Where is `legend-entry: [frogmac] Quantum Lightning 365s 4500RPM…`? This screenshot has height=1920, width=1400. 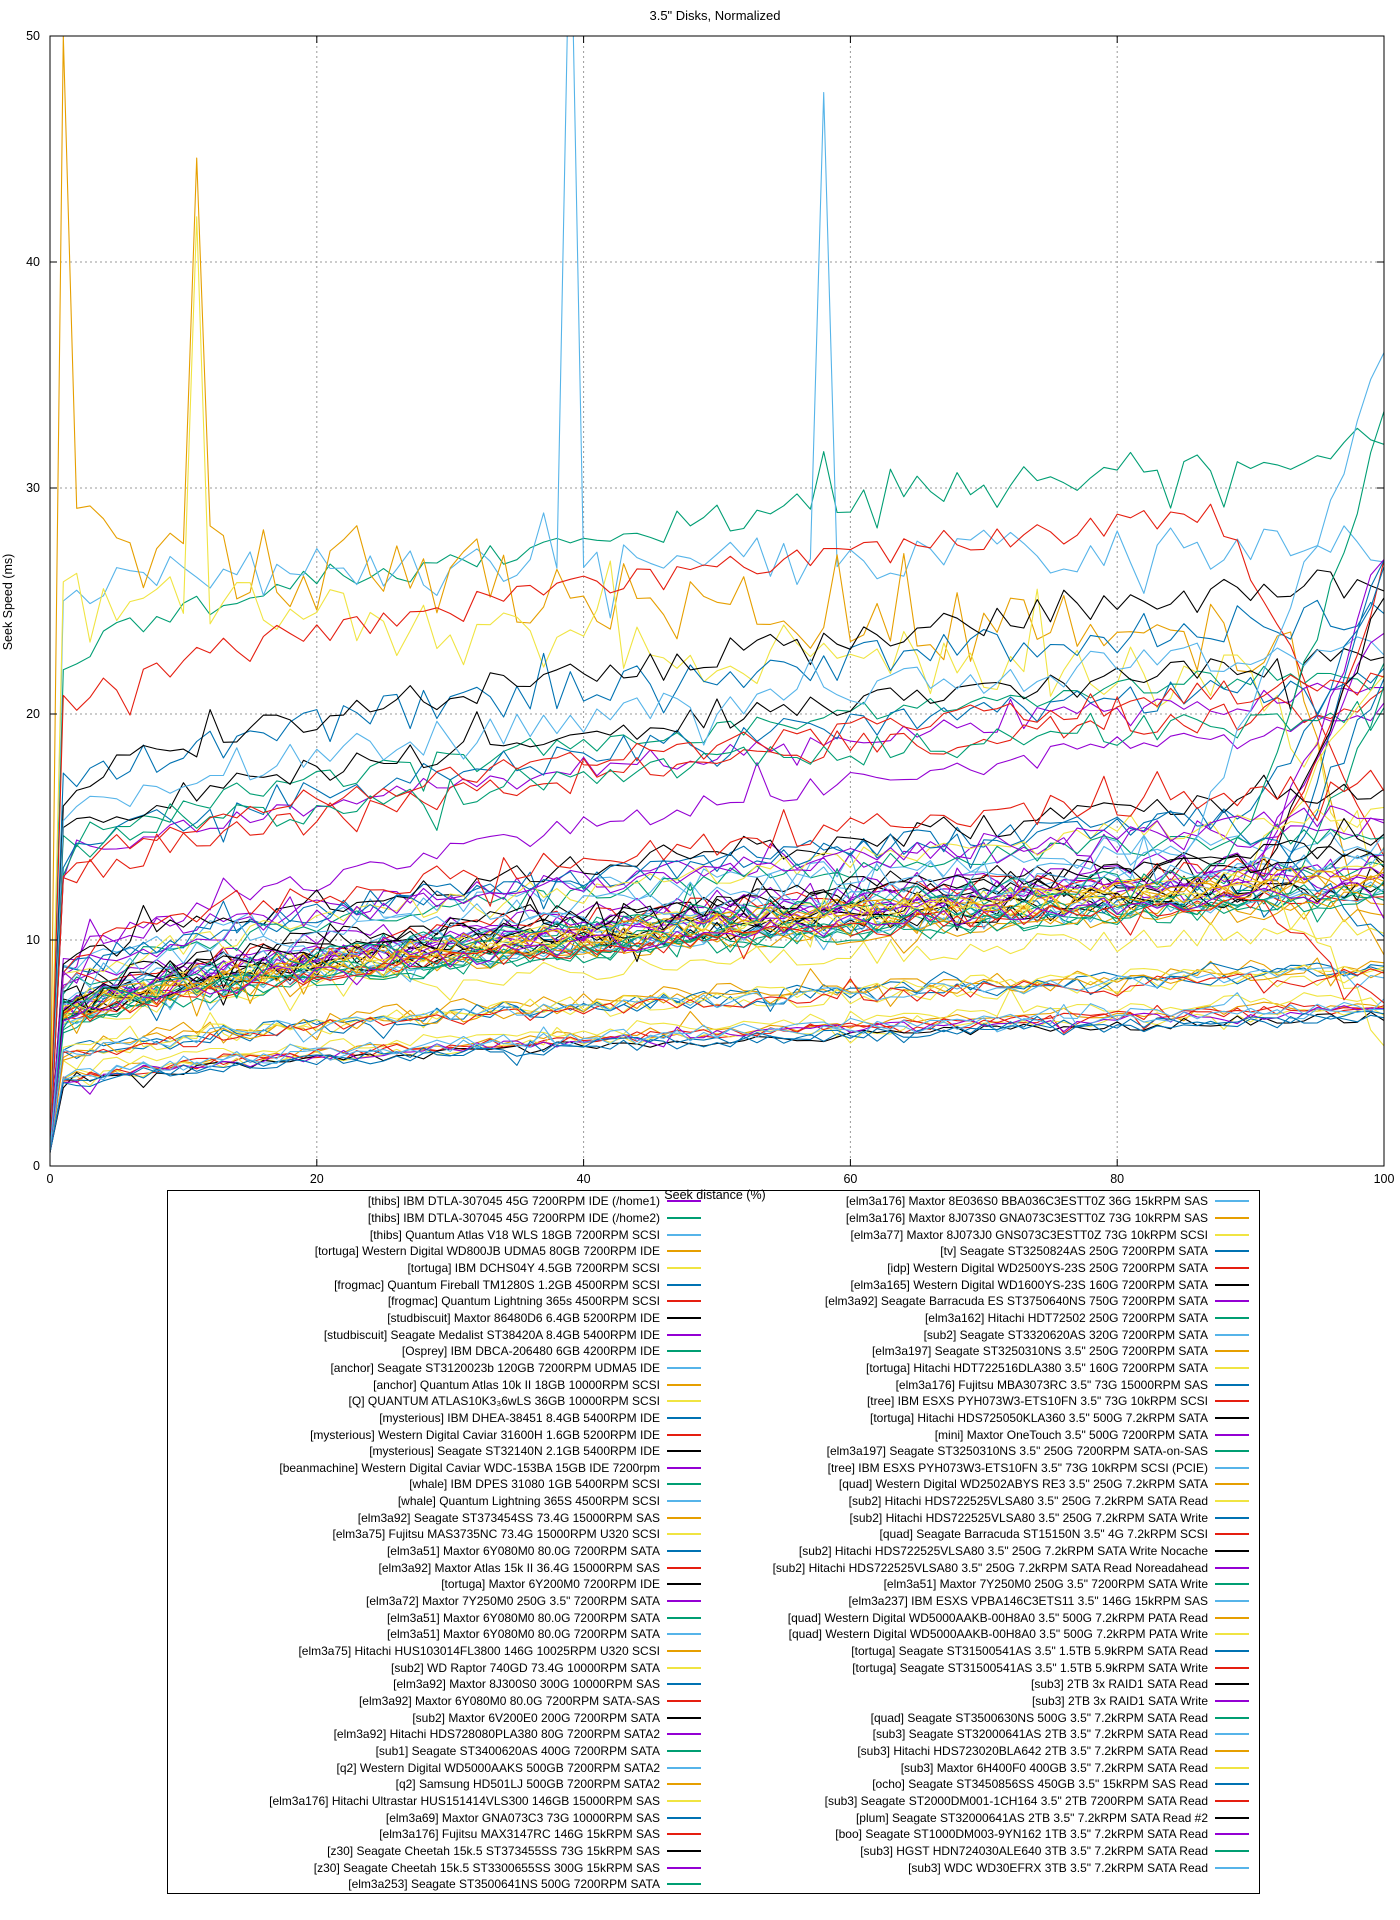 legend-entry: [frogmac] Quantum Lightning 365s 4500RPM… is located at coordinates (434, 1301).